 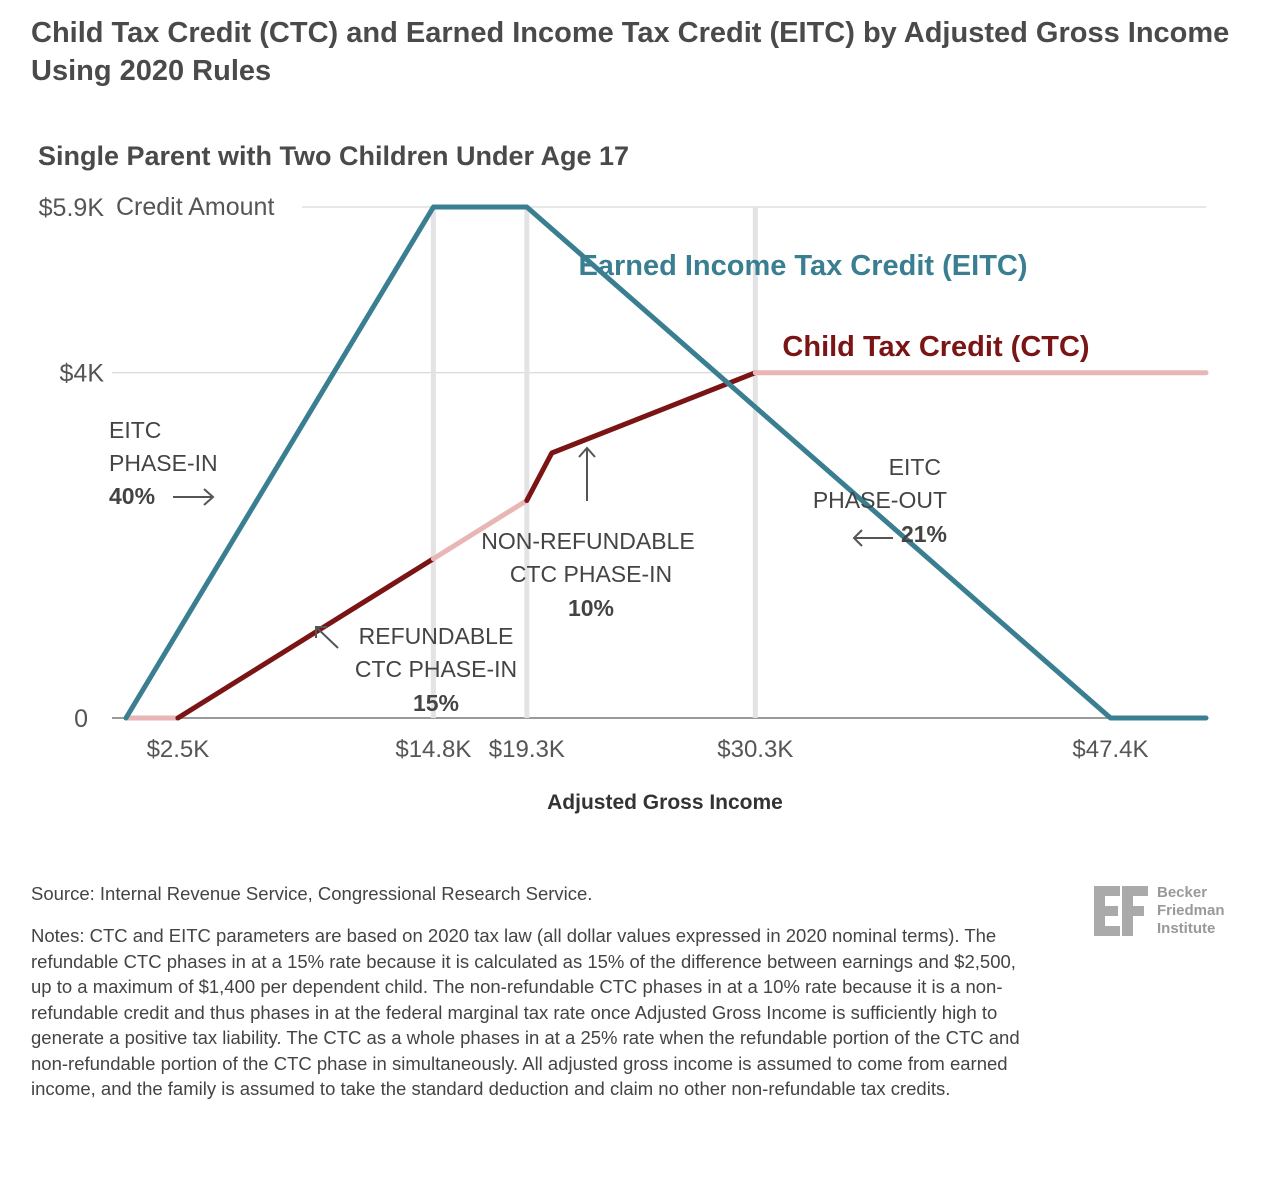 What do you see at coordinates (1182, 892) in the screenshot?
I see `logo-word-1: Becker` at bounding box center [1182, 892].